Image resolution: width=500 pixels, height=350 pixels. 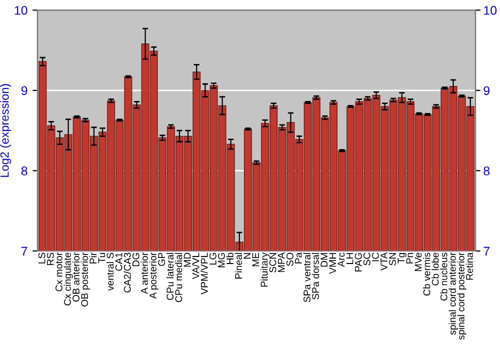 I want to click on x-tick-label: MG, so click(x=221, y=260).